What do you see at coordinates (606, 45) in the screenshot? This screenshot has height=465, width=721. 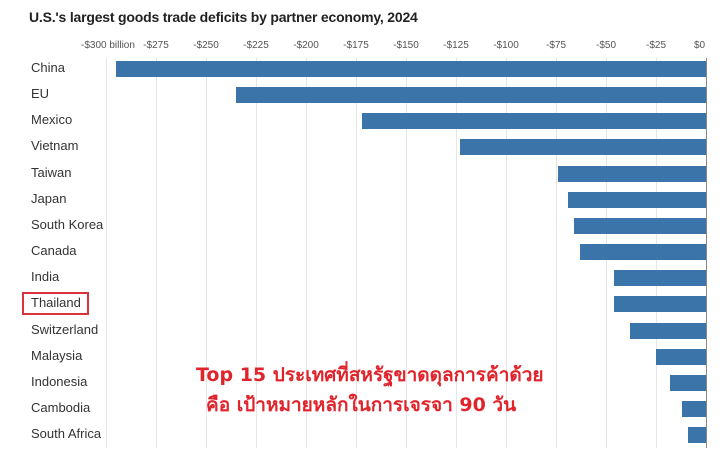 I see `x-tick-label: -$50` at bounding box center [606, 45].